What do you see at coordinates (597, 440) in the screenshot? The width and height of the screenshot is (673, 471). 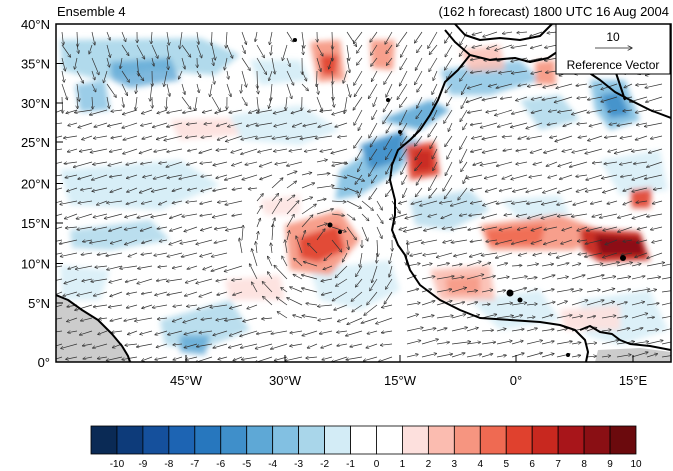 I see `colorbar-swatch` at bounding box center [597, 440].